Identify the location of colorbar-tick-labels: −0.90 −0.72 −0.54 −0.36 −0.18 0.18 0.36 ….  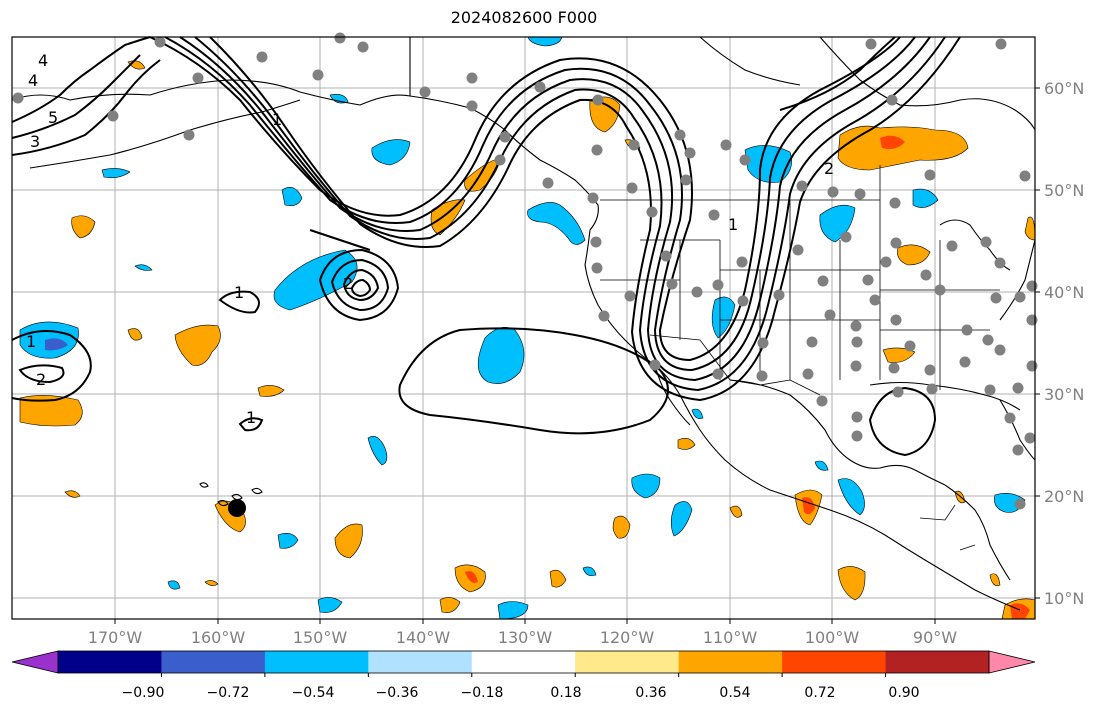
(521, 693).